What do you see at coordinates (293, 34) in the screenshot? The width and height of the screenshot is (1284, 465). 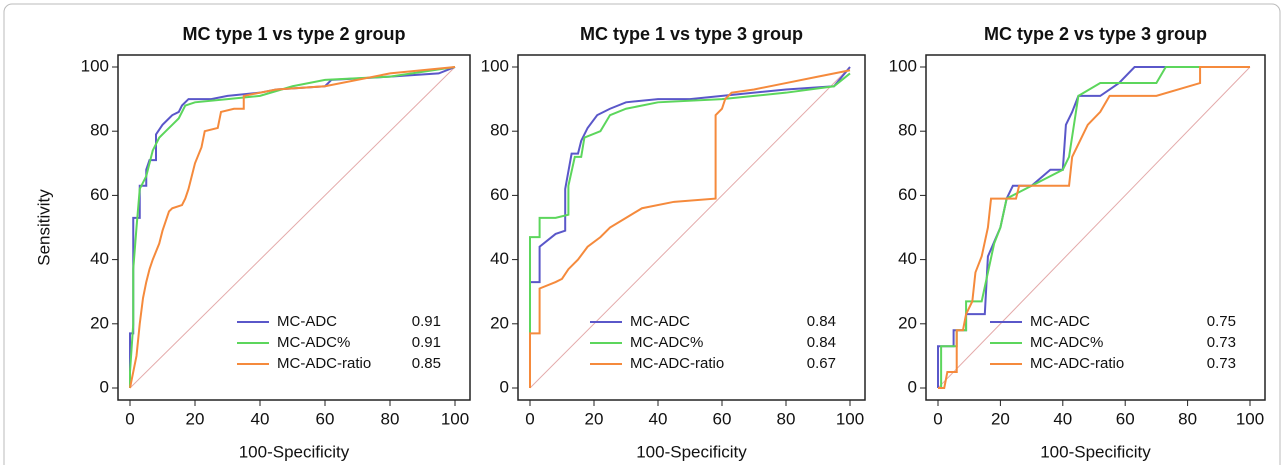 I see `chart-title: MC type 1 vs type 2 group` at bounding box center [293, 34].